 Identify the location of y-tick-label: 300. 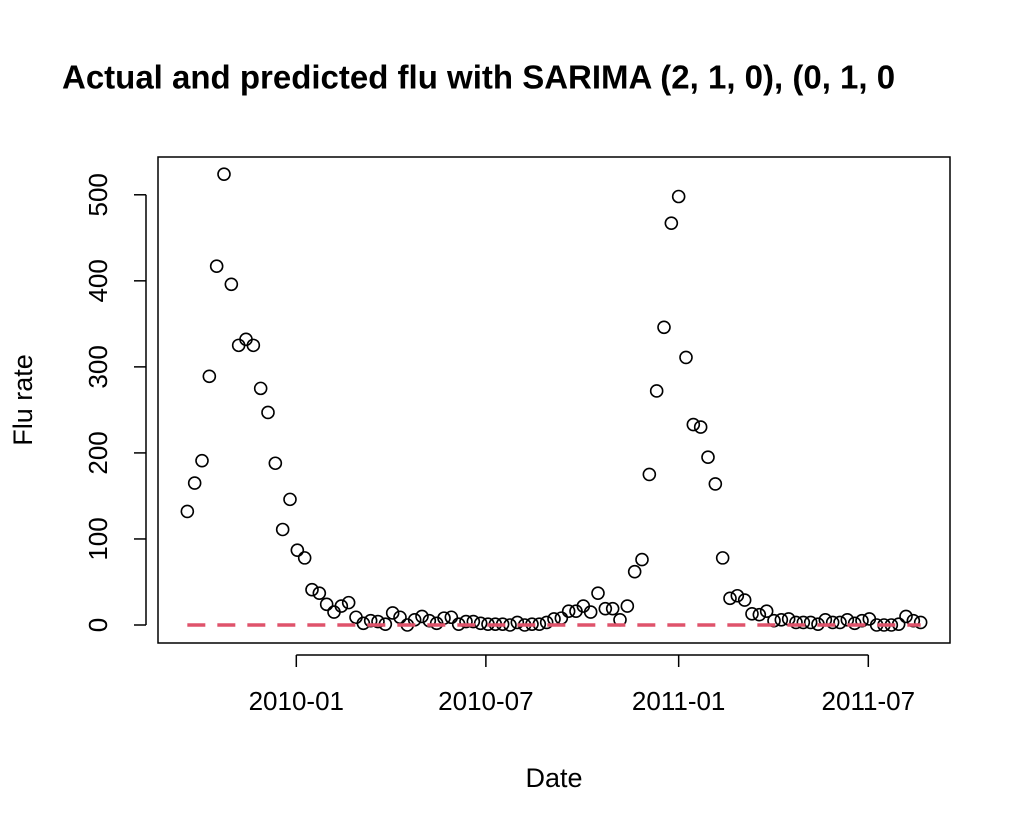
(98, 366).